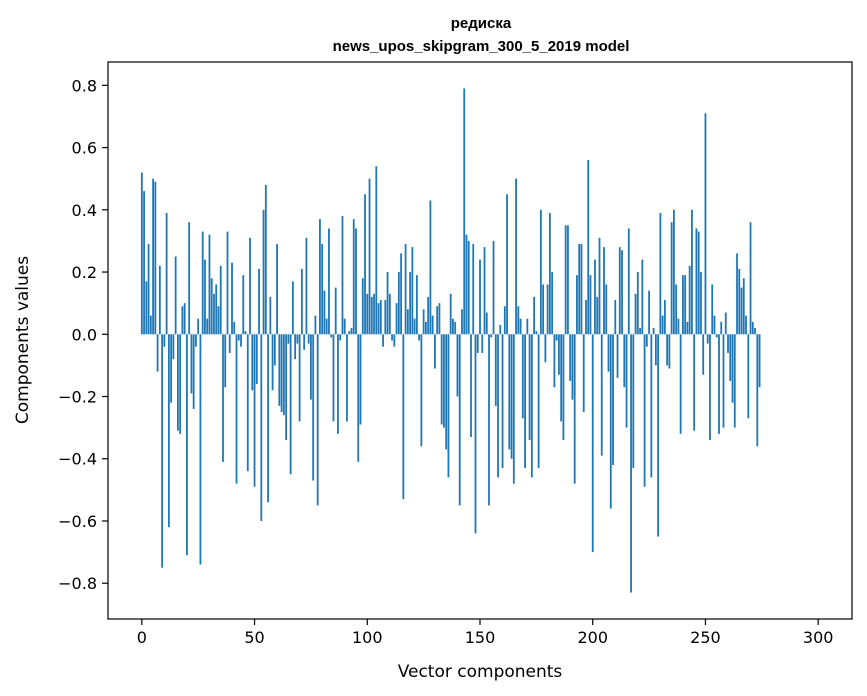 This screenshot has height=696, width=867. Describe the element at coordinates (84, 210) in the screenshot. I see `y-tick-label: 0.4` at that location.